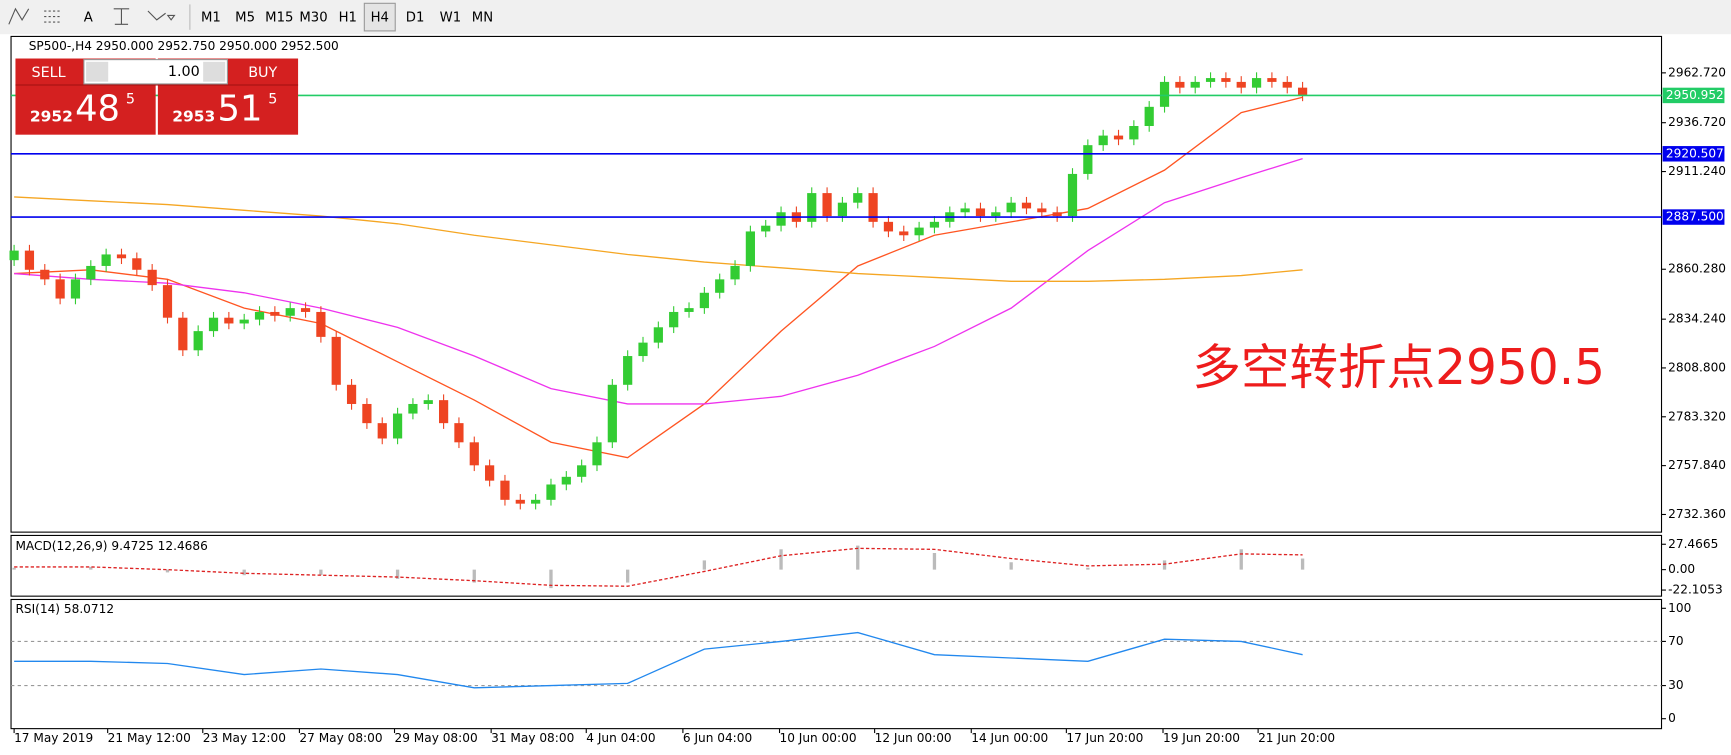 The height and width of the screenshot is (755, 1731). What do you see at coordinates (1697, 367) in the screenshot?
I see `y-tick-label: 2808.800` at bounding box center [1697, 367].